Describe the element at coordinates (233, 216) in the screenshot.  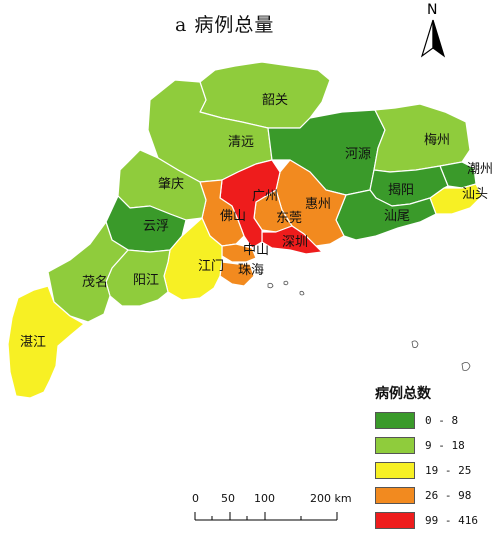
I see `region-label: 佛山` at that location.